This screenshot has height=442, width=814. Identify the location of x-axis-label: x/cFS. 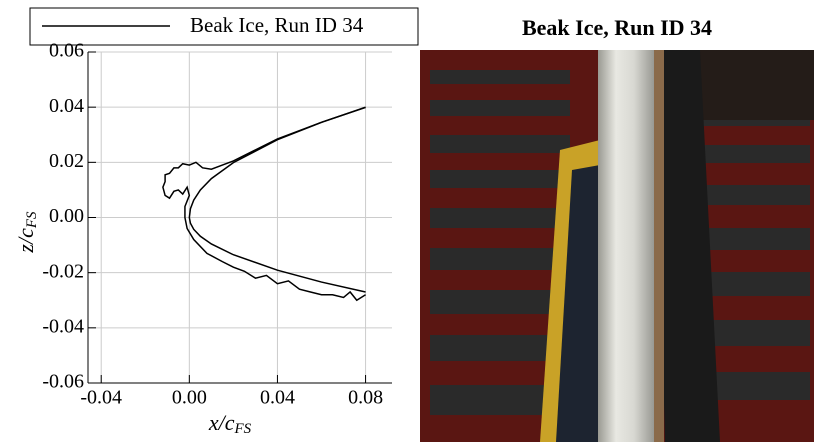
(230, 423).